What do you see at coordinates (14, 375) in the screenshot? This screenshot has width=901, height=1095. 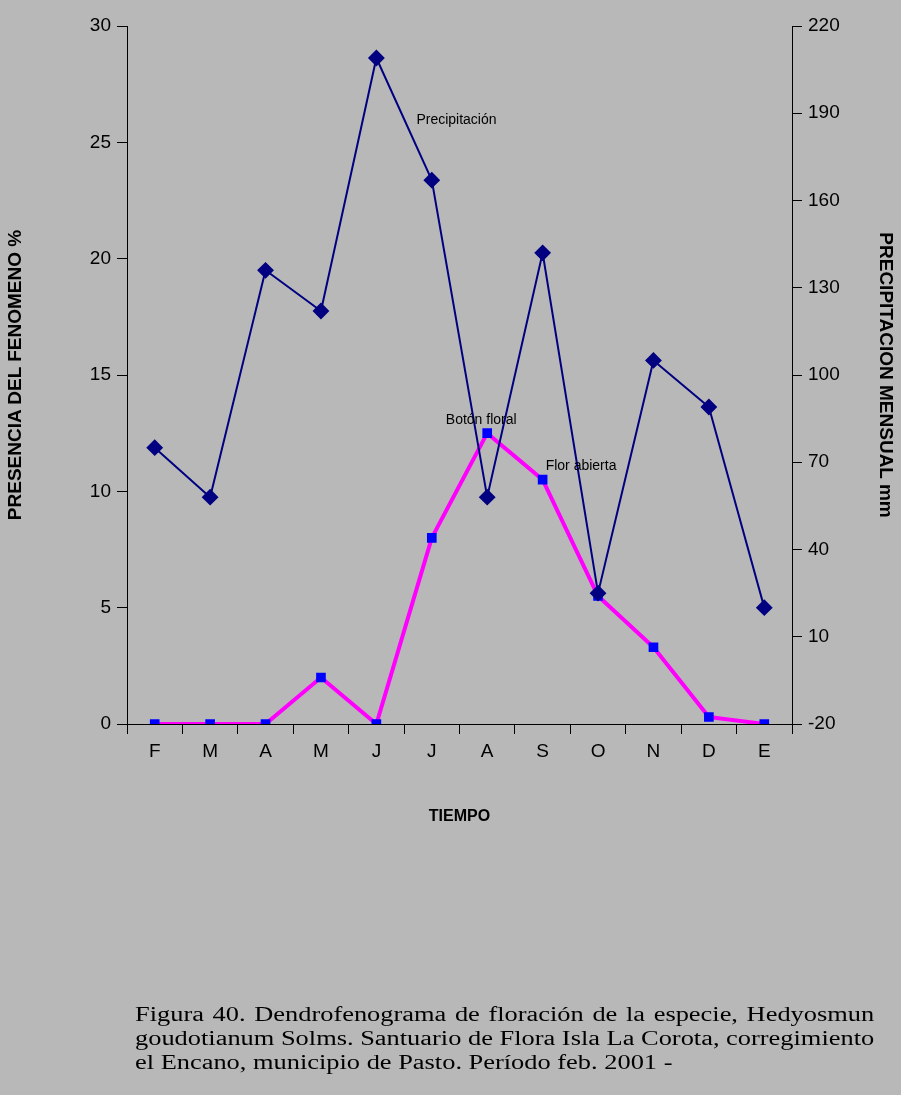 I see `y-axis-title: PRESENCIA DEL FENOMENO %` at bounding box center [14, 375].